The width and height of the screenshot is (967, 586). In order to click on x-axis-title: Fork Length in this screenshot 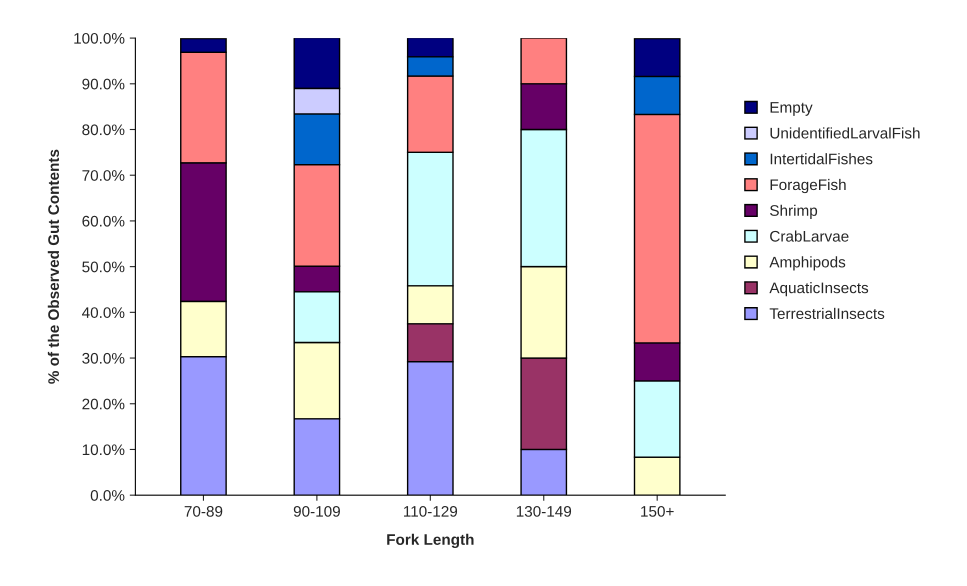, I will do `click(430, 541)`.